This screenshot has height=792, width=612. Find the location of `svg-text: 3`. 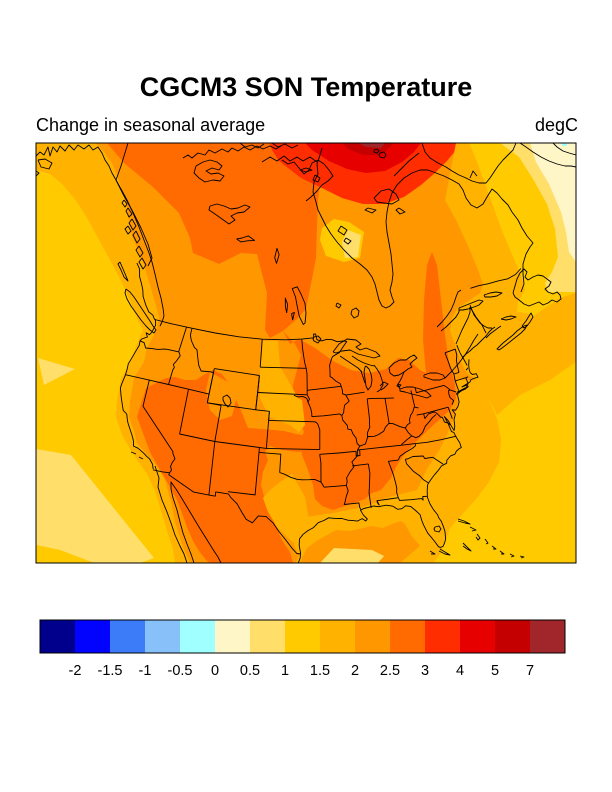

svg-text: 3 is located at coordinates (425, 671).